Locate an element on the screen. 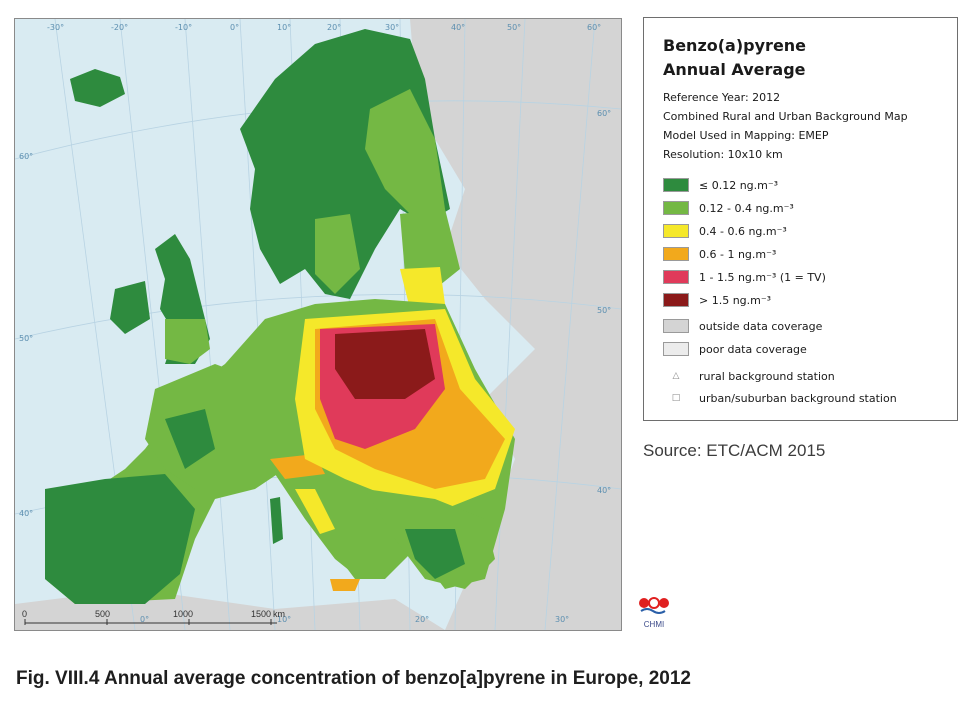 This screenshot has height=709, width=976. legend-class-row: ≤ 0.12 ng.m⁻³ is located at coordinates (720, 185).